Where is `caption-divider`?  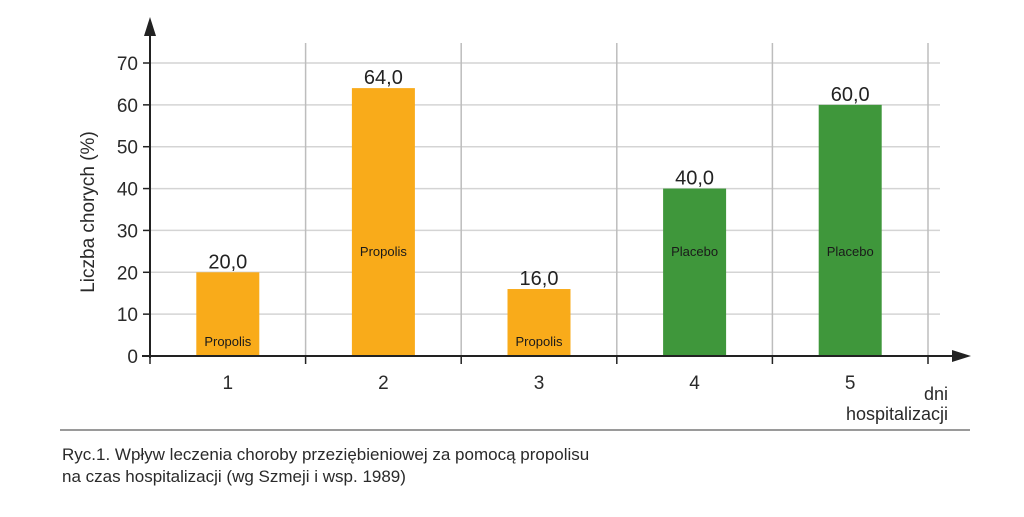 caption-divider is located at coordinates (515, 430).